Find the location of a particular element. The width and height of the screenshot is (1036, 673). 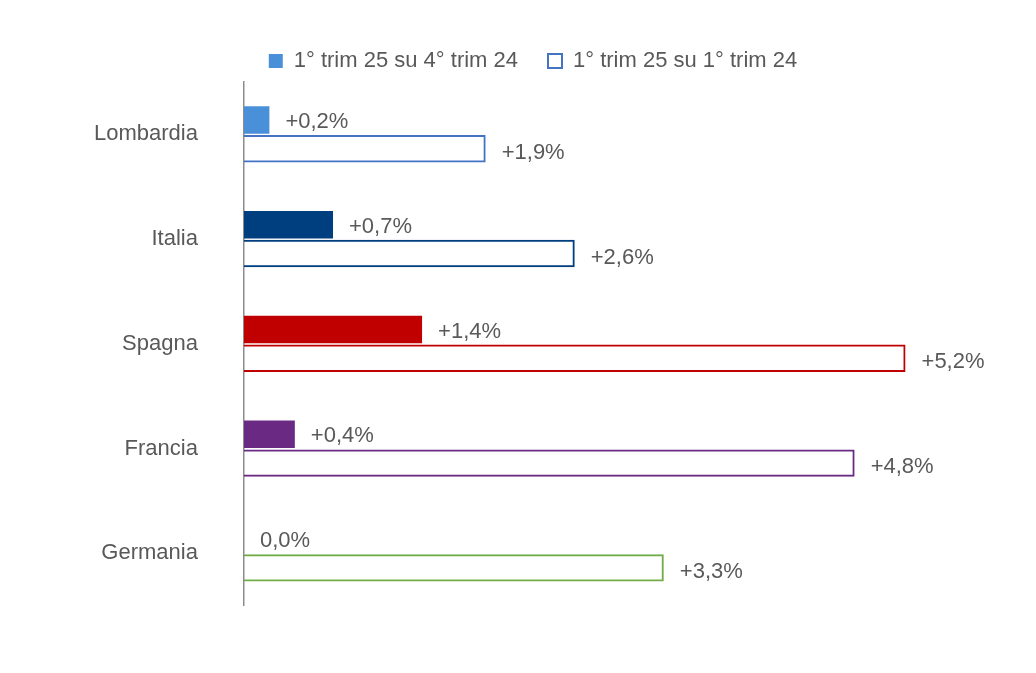

data-label: +0,7% is located at coordinates (381, 225).